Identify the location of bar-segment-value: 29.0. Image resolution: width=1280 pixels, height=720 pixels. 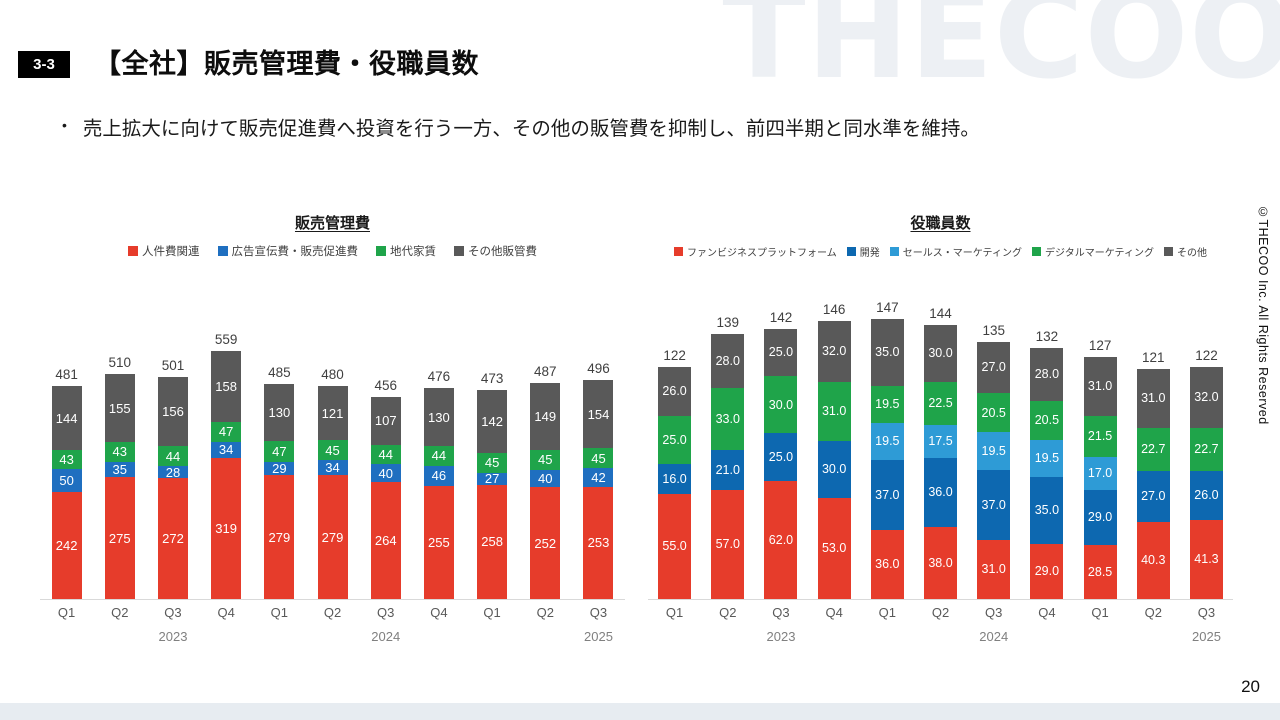
(1047, 571).